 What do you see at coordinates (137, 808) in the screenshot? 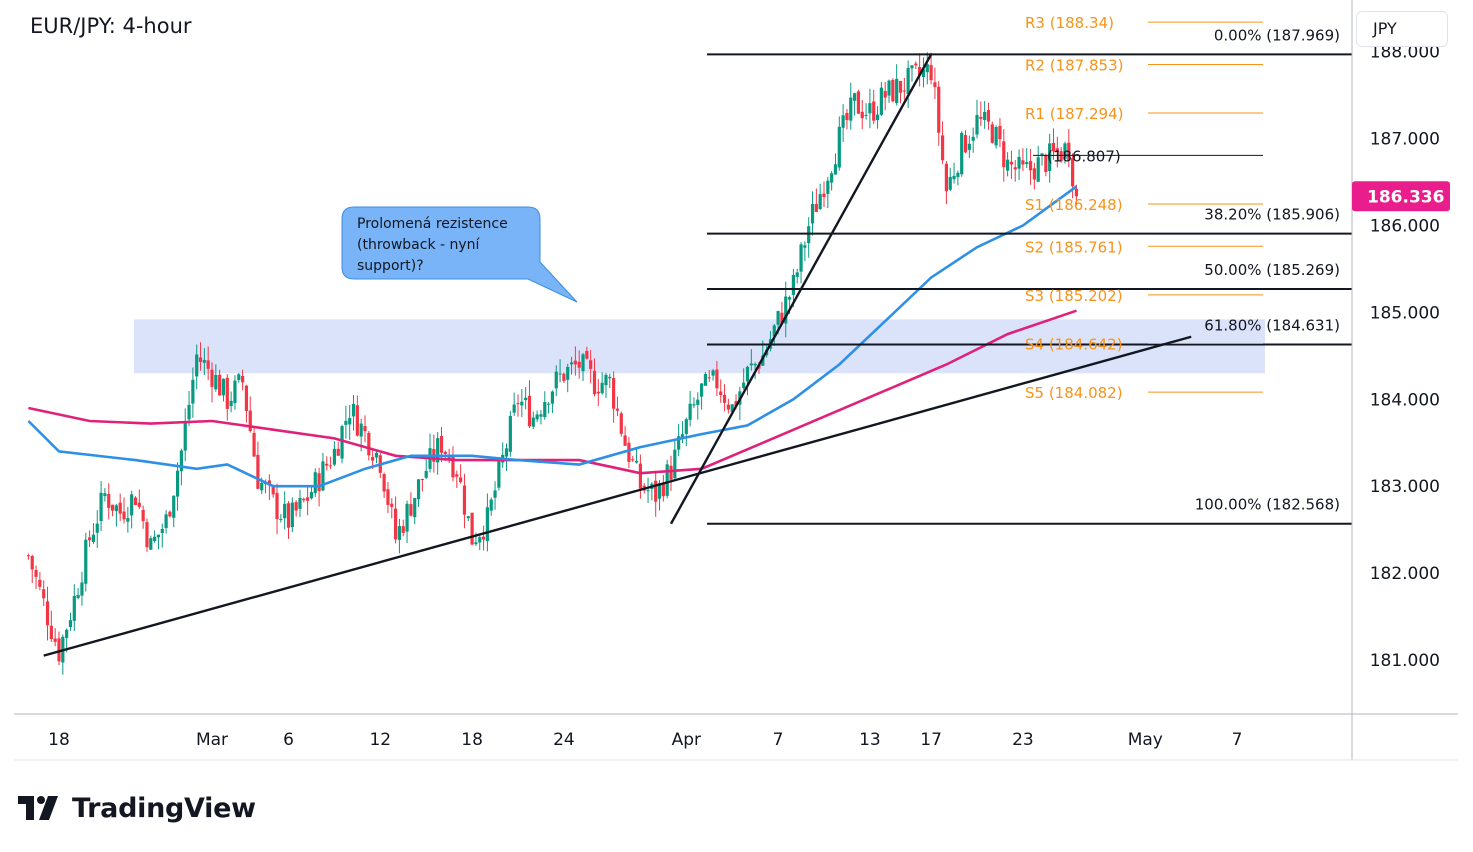
I see `tradingview-brand: TradingView` at bounding box center [137, 808].